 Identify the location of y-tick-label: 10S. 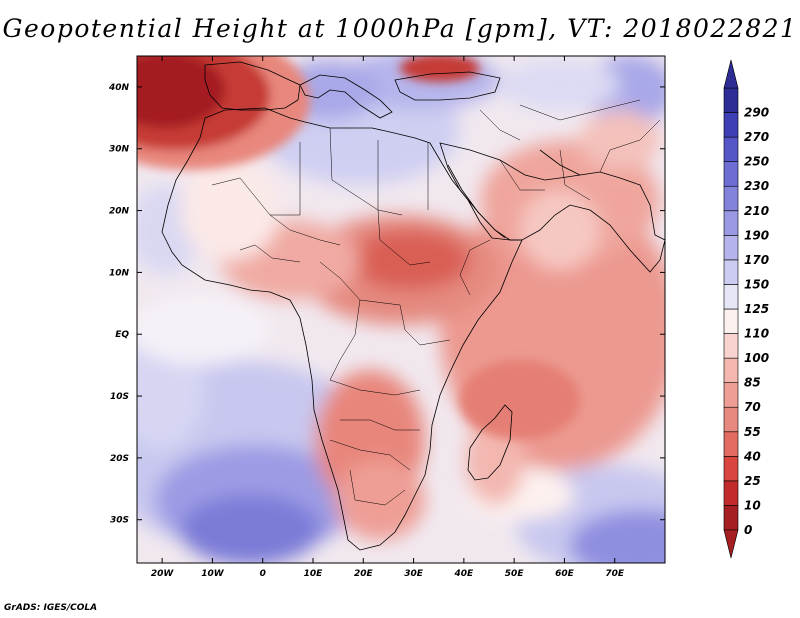
(119, 397).